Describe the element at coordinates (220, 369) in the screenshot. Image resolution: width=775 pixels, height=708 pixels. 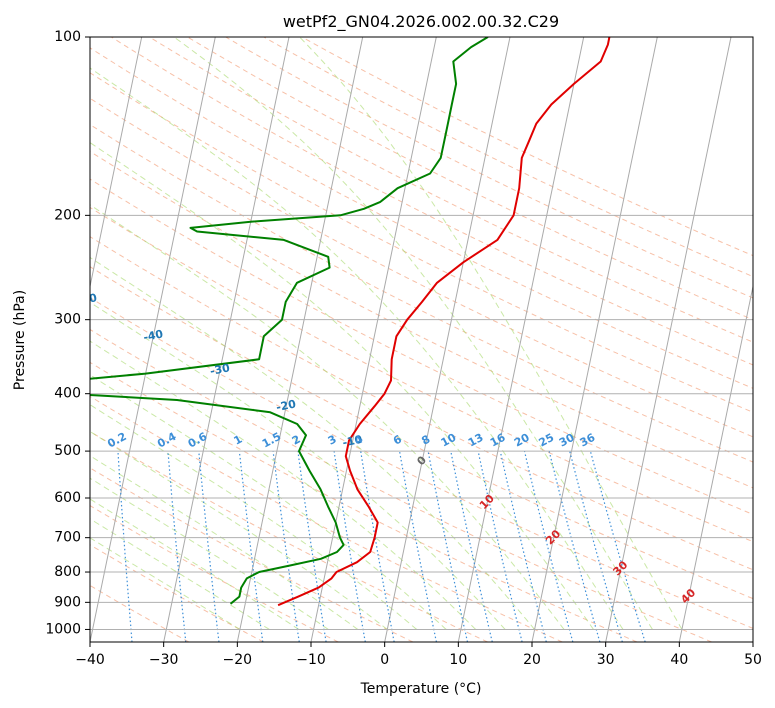
I see `isotherm-label: -30` at that location.